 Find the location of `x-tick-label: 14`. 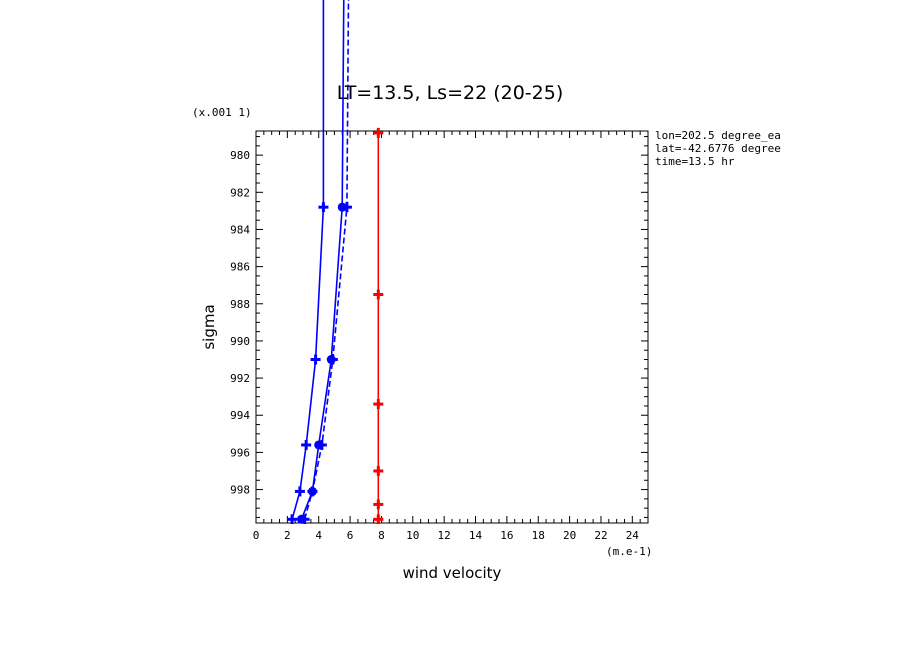

x-tick-label: 14 is located at coordinates (476, 535).